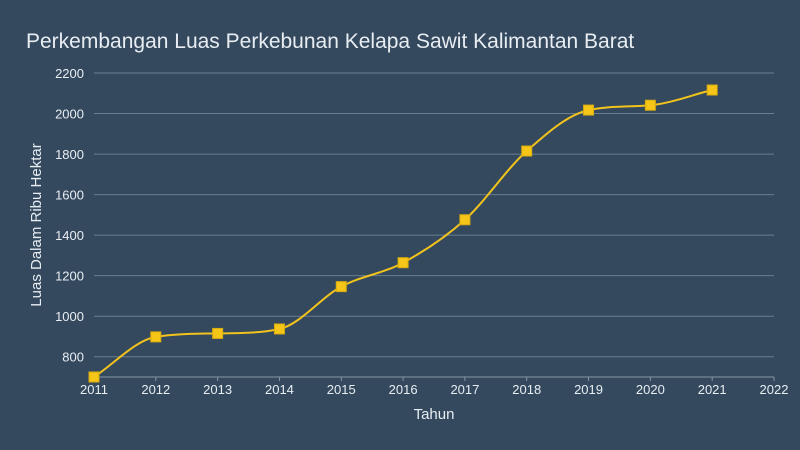  What do you see at coordinates (526, 389) in the screenshot?
I see `x-tick-label: 2018` at bounding box center [526, 389].